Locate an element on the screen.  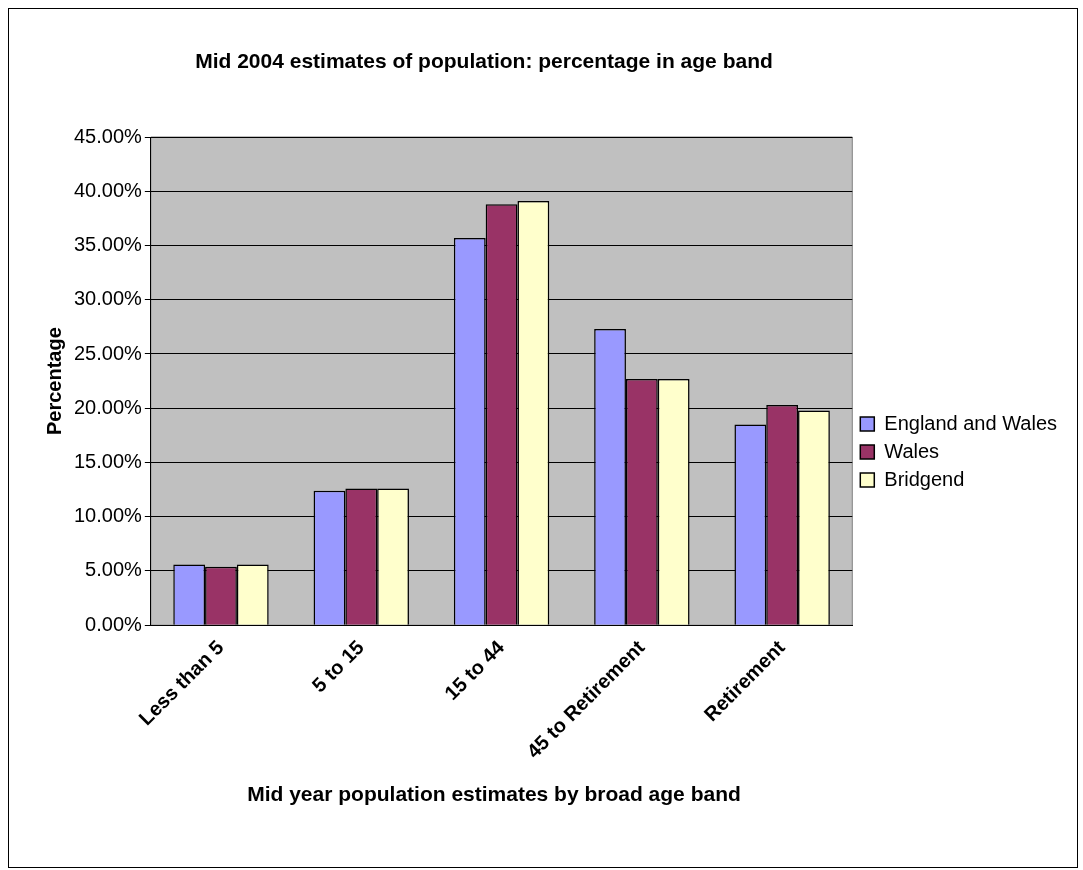
y-tick-label: 40.00% is located at coordinates (108, 189).